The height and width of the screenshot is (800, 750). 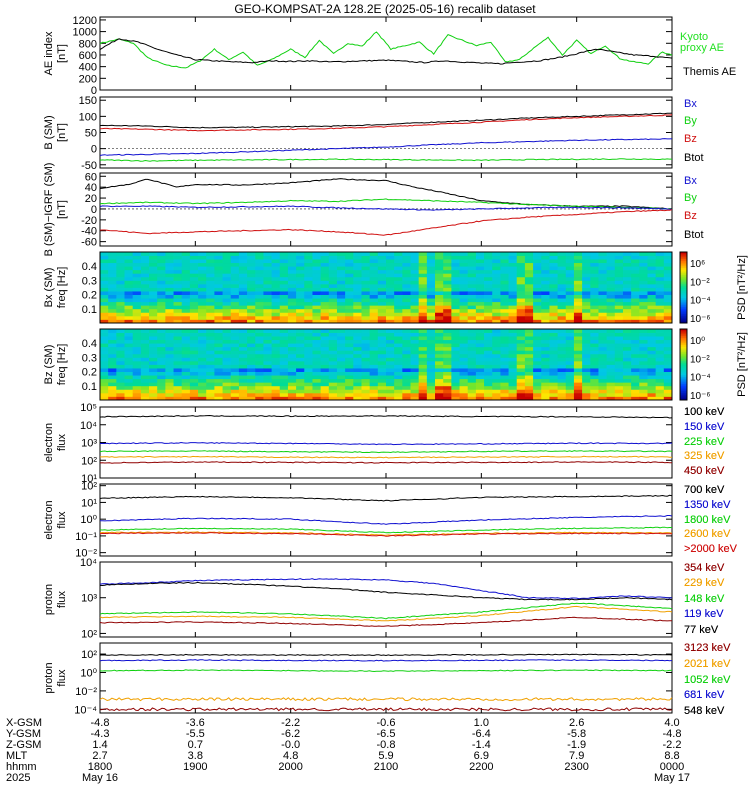 I want to click on y-axis-label-units: flux, so click(x=62, y=520).